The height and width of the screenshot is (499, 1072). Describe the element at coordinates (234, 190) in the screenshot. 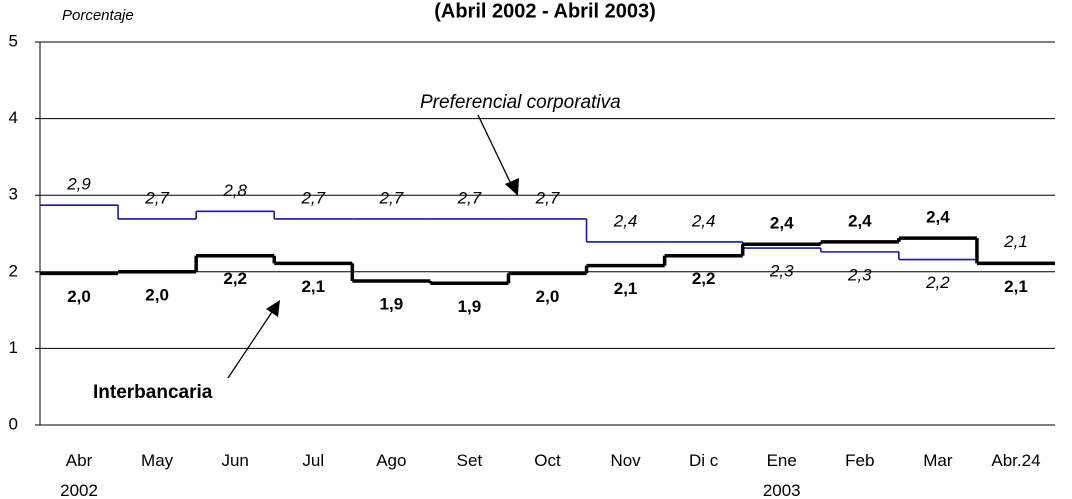

I see `data-label: 2,8` at that location.